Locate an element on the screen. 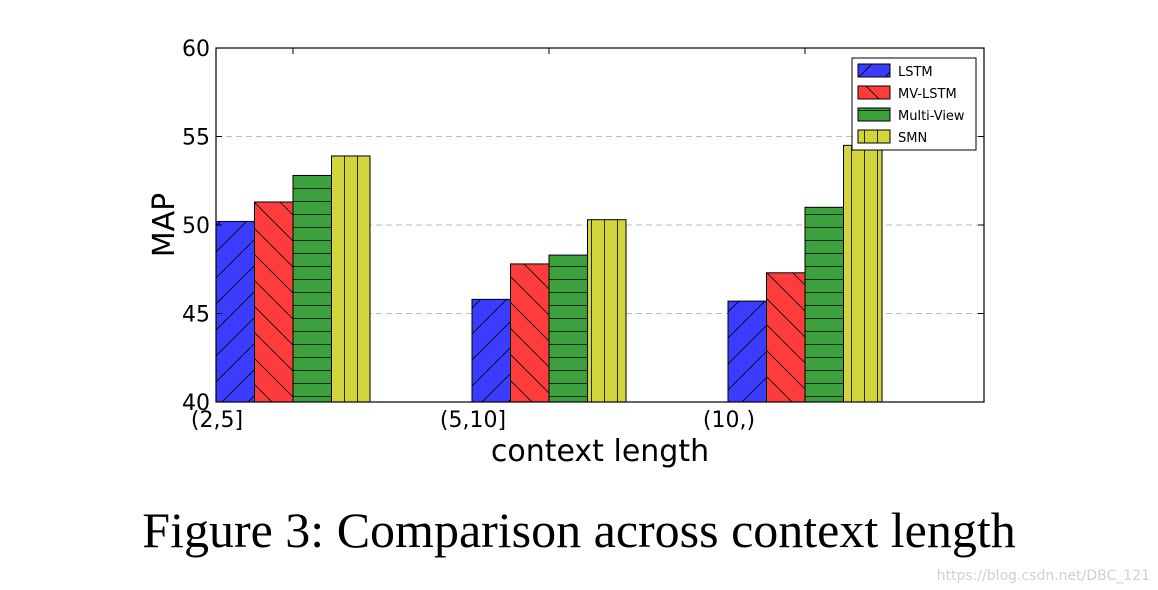  y-tick-label: 55 is located at coordinates (196, 138).